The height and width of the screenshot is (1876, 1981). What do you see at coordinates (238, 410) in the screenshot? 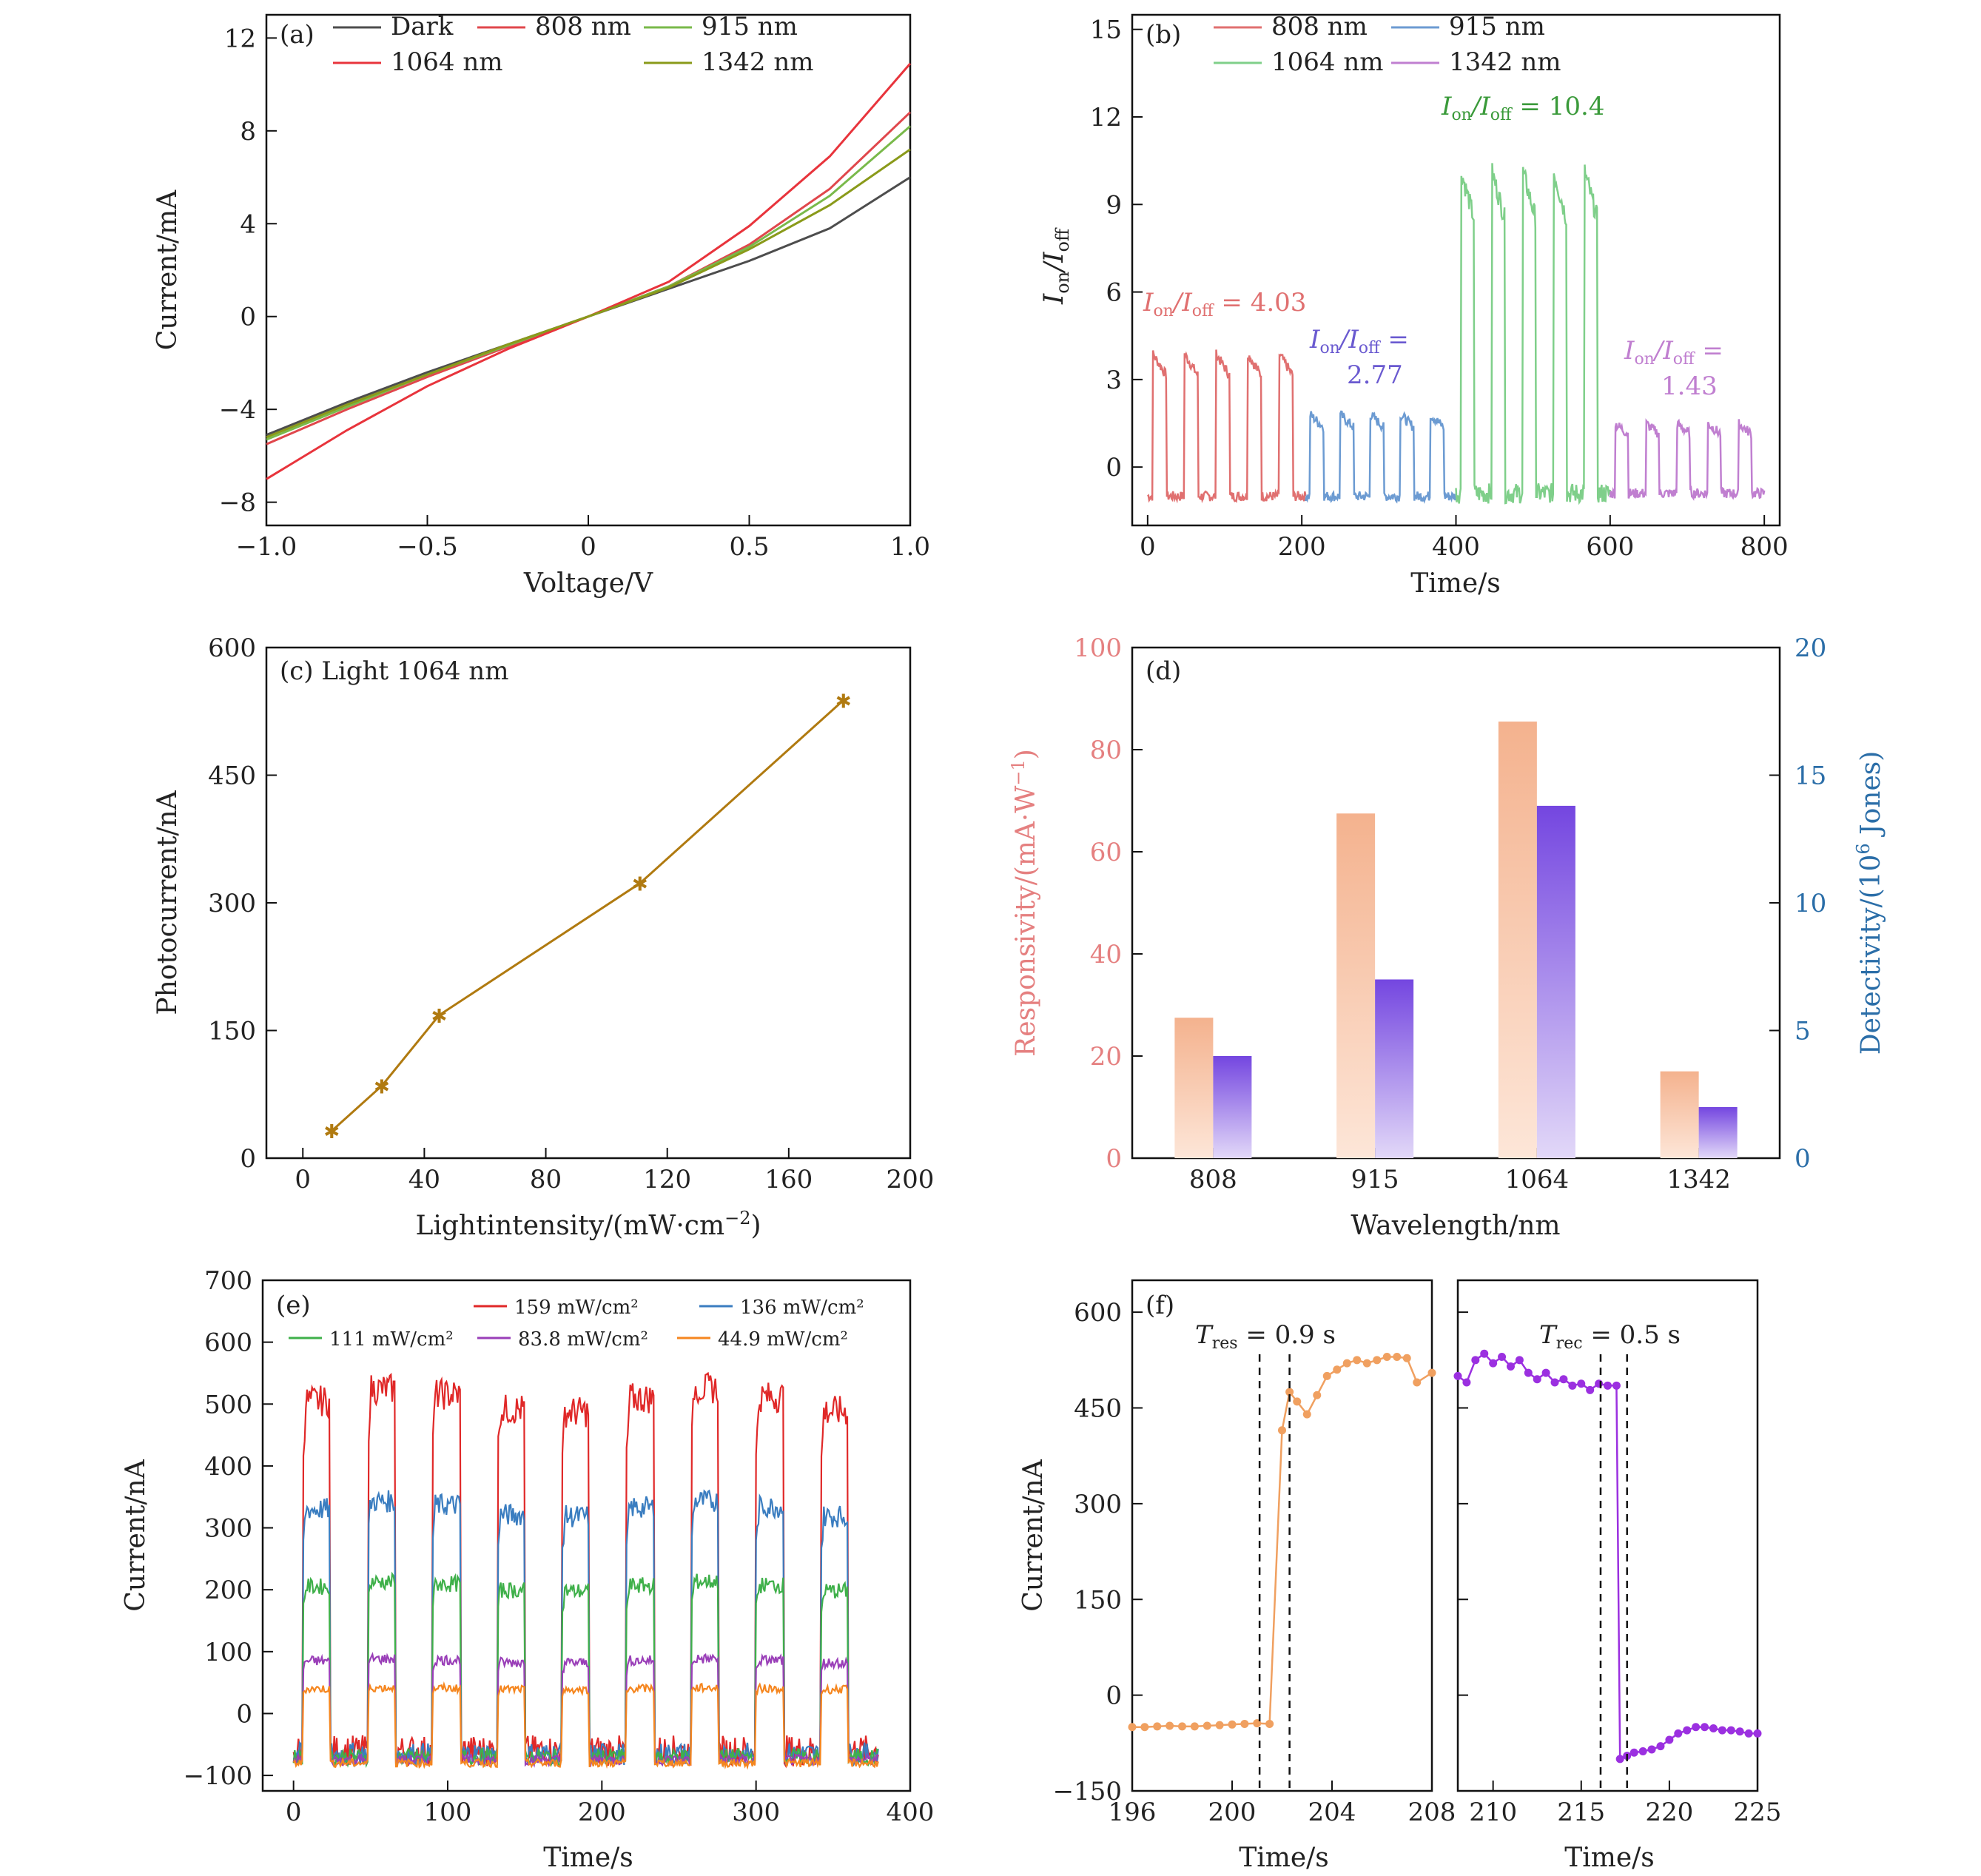
I see `panel-a-ytick-label: −4` at bounding box center [238, 410].